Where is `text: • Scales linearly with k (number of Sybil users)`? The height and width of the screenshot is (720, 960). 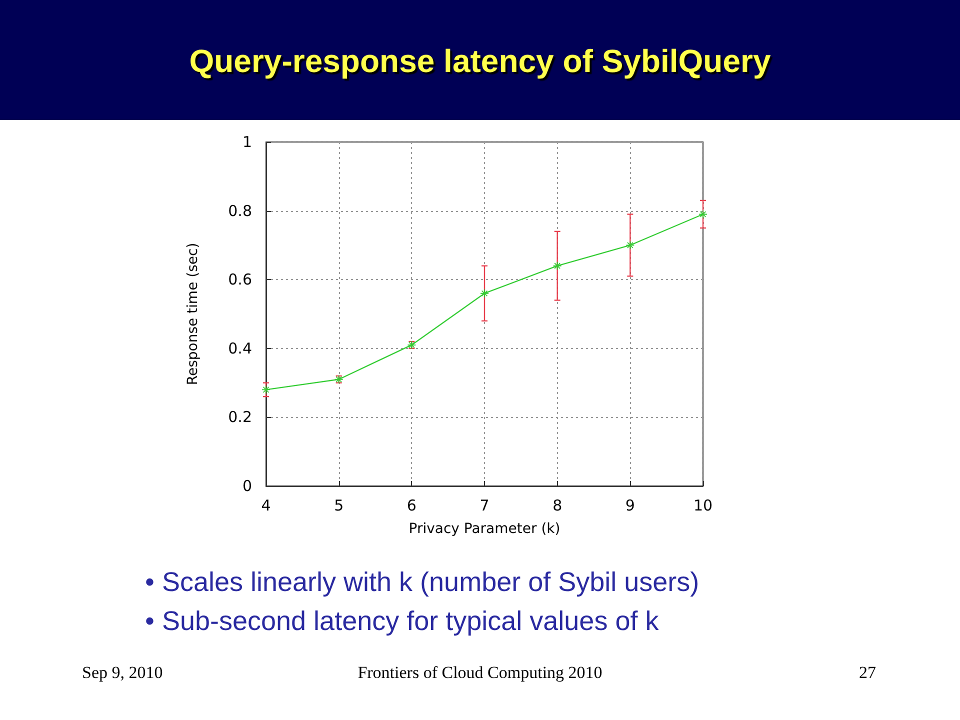 text: • Scales linearly with k (number of Sybil users) is located at coordinates (422, 582).